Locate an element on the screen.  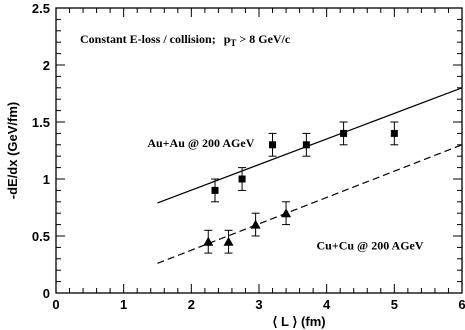
series-label-cucu: Cu+Cu @ 200 AGeV is located at coordinates (370, 246).